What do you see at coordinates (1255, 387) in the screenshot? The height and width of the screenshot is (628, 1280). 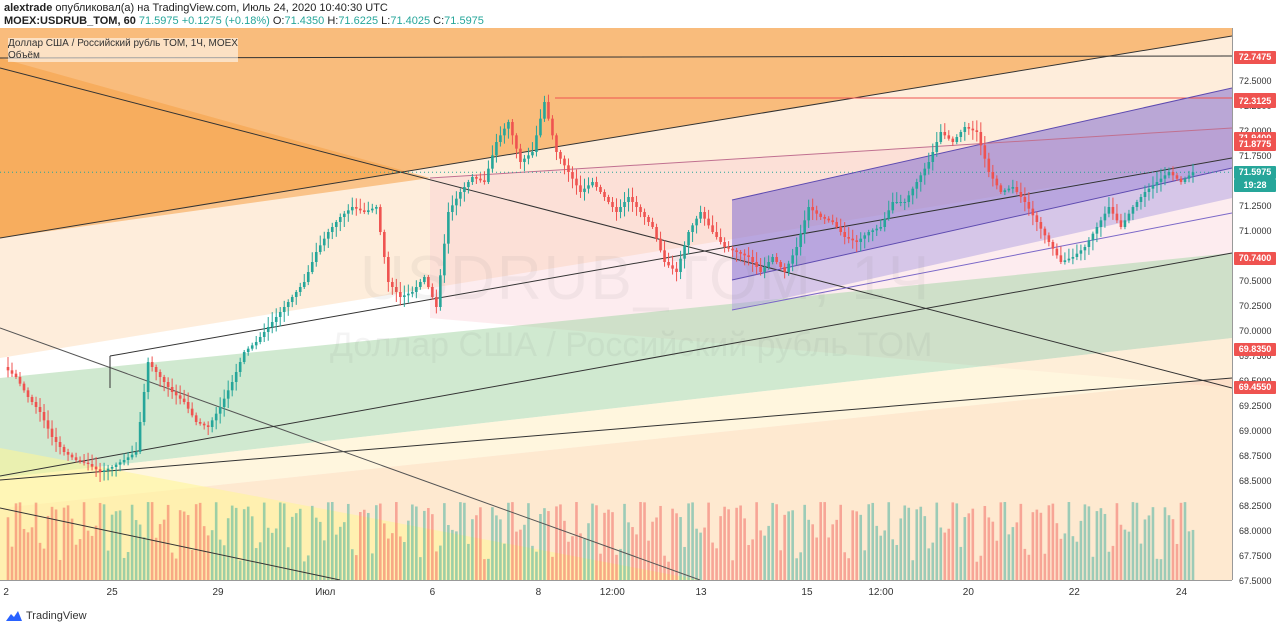 I see `price-tag: 69.4550` at bounding box center [1255, 387].